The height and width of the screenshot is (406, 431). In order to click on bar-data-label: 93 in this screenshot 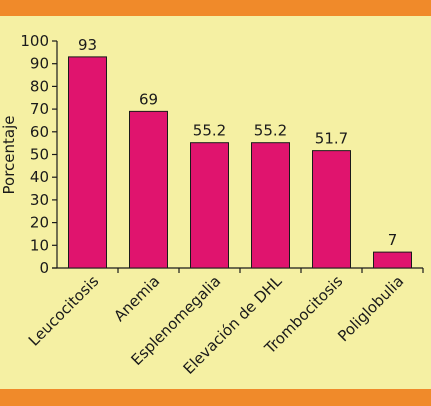, I will do `click(87, 45)`.